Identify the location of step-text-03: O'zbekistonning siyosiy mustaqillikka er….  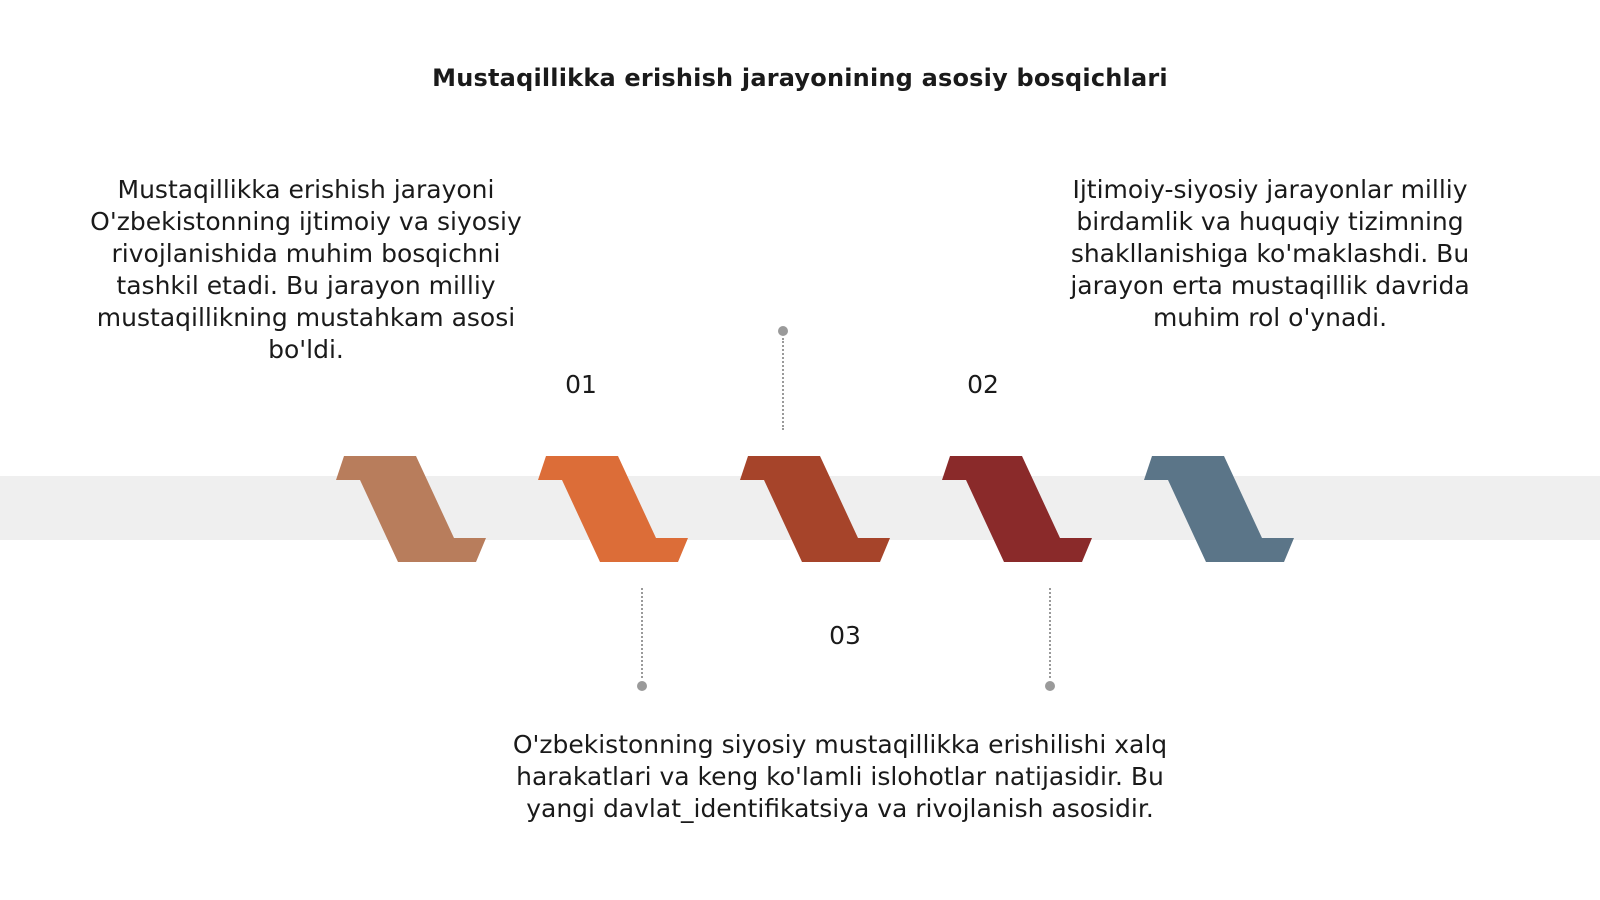
(840, 776).